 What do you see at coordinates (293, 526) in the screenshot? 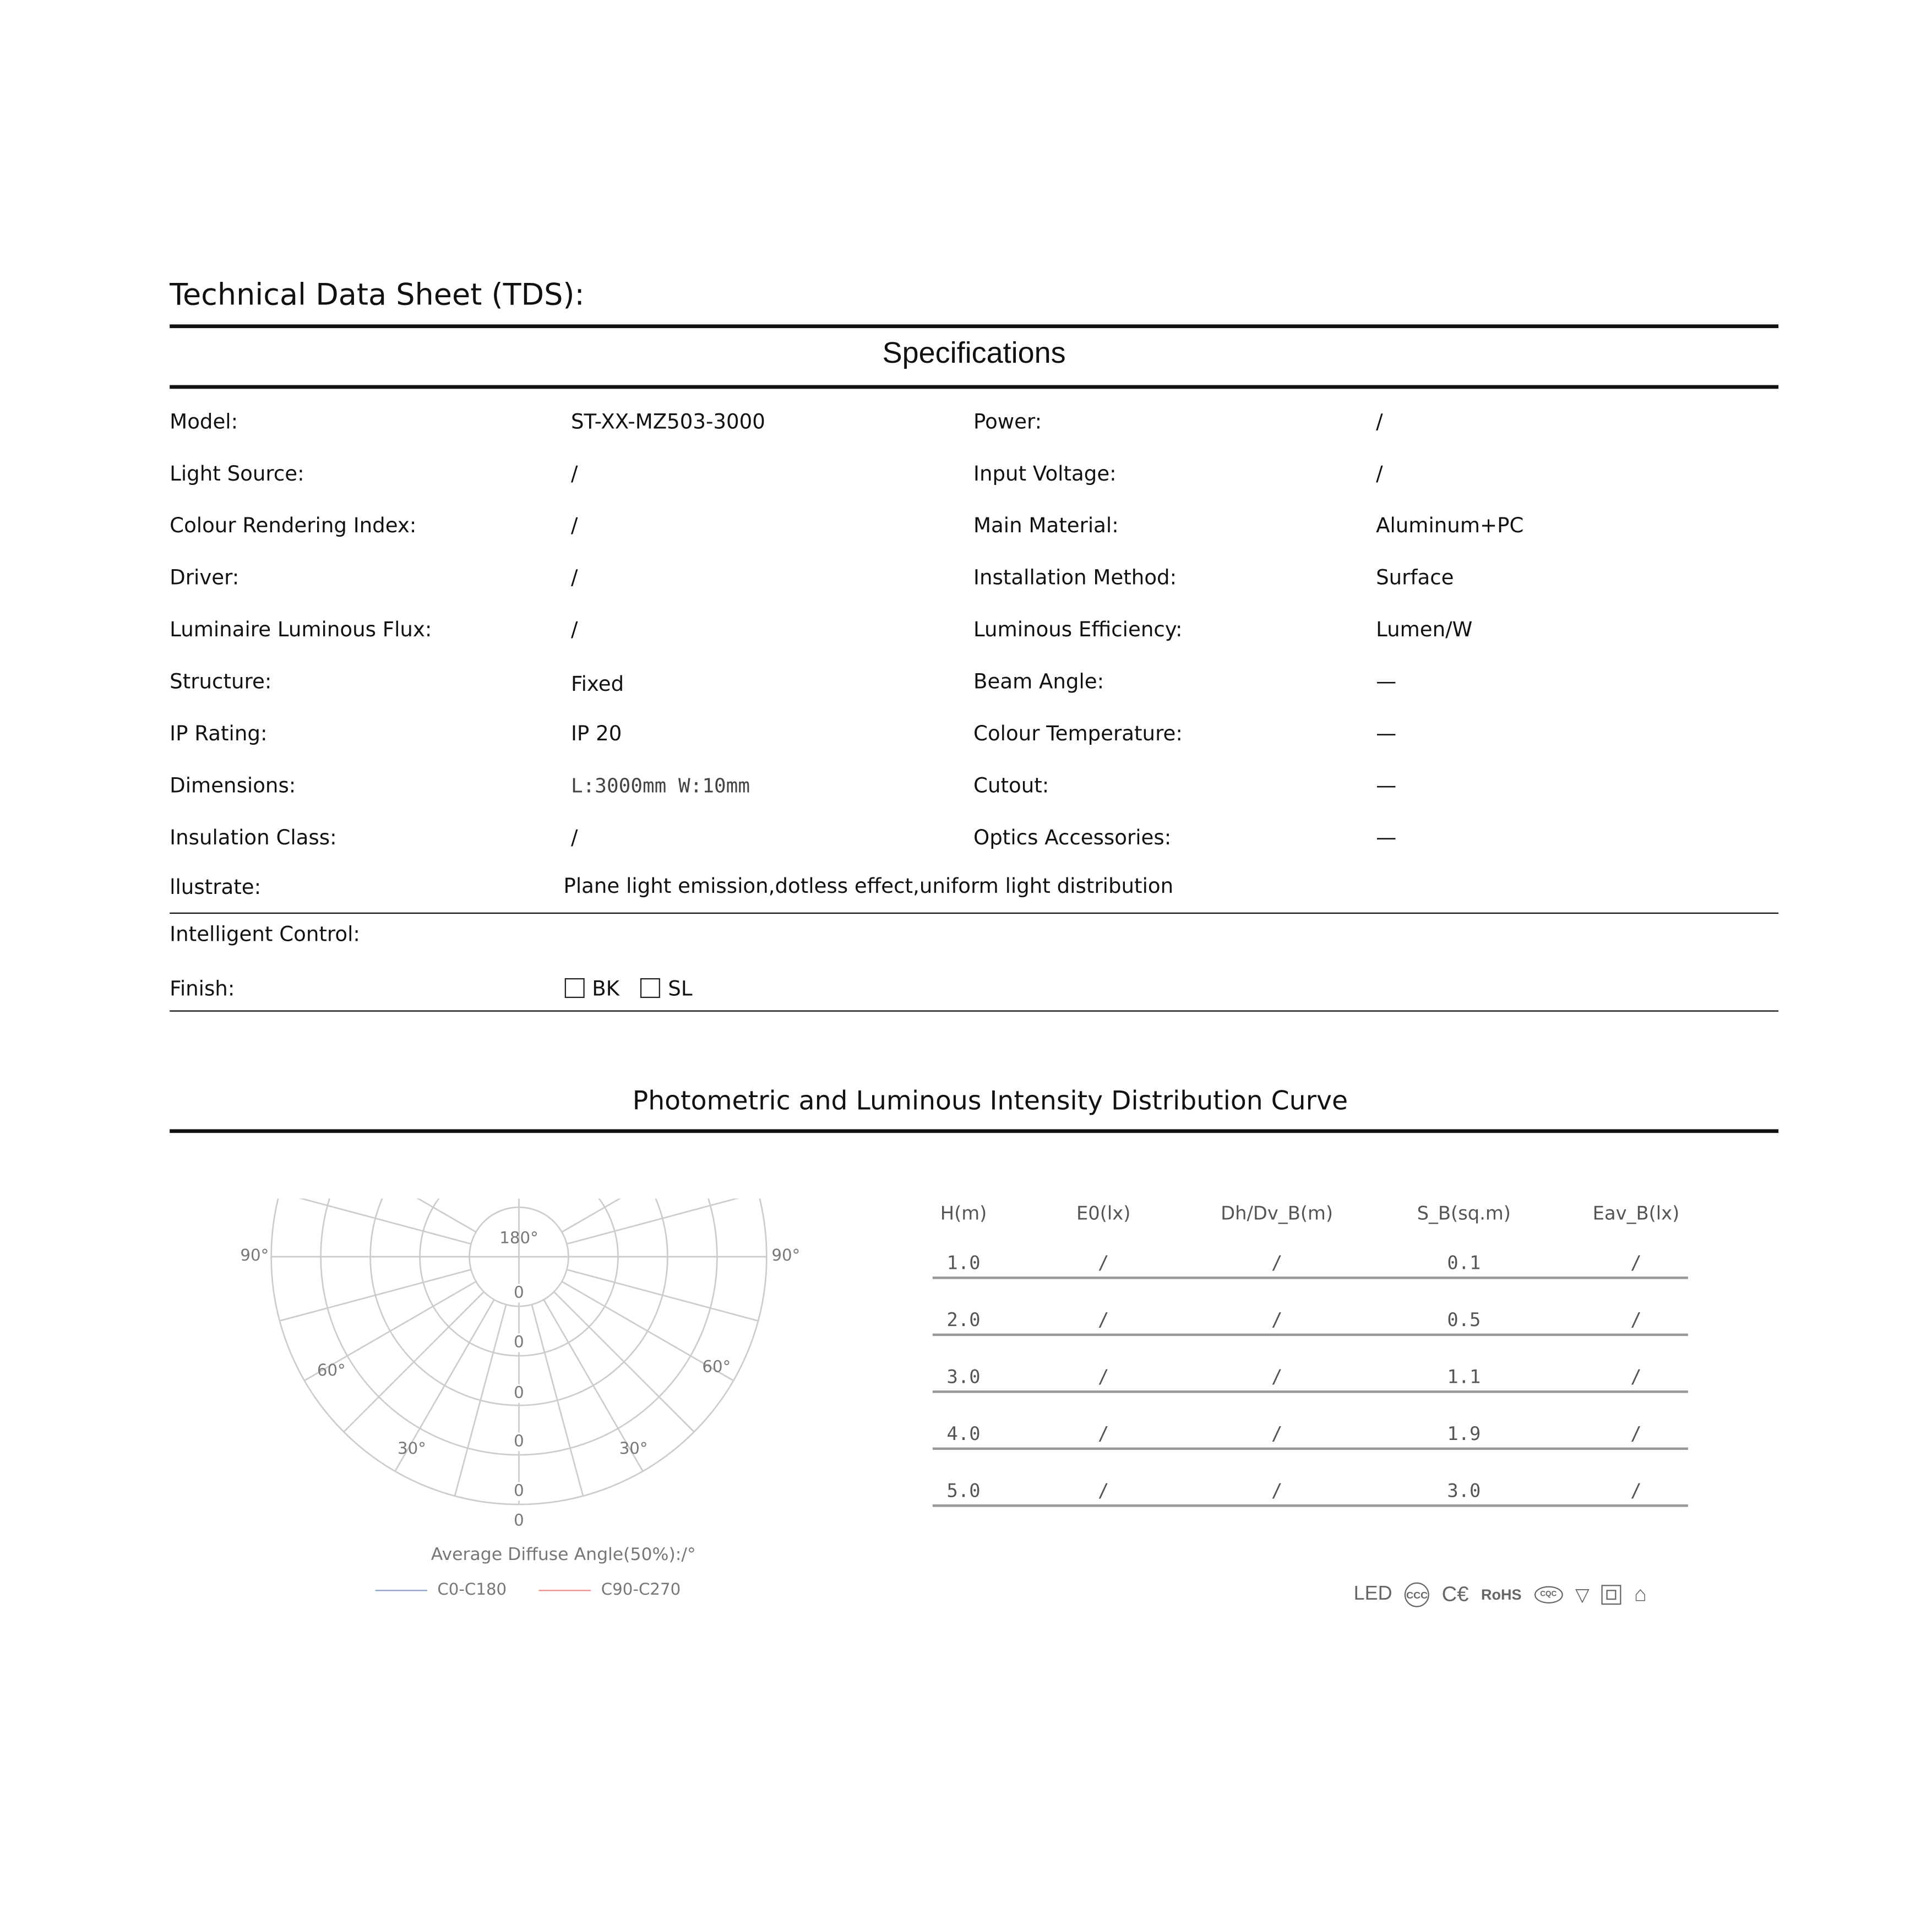
I see `spec-label: Colour Rendering Index:` at bounding box center [293, 526].